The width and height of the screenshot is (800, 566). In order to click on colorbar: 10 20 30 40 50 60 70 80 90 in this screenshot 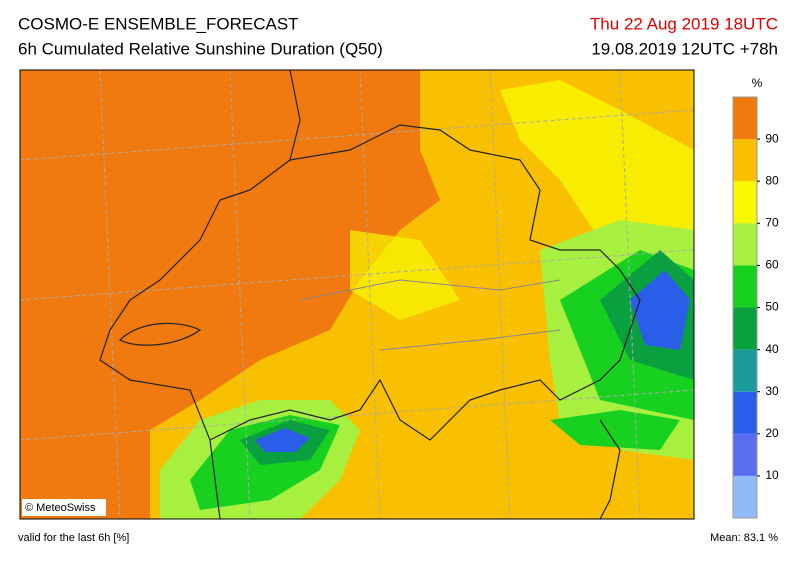, I will do `click(755, 307)`.